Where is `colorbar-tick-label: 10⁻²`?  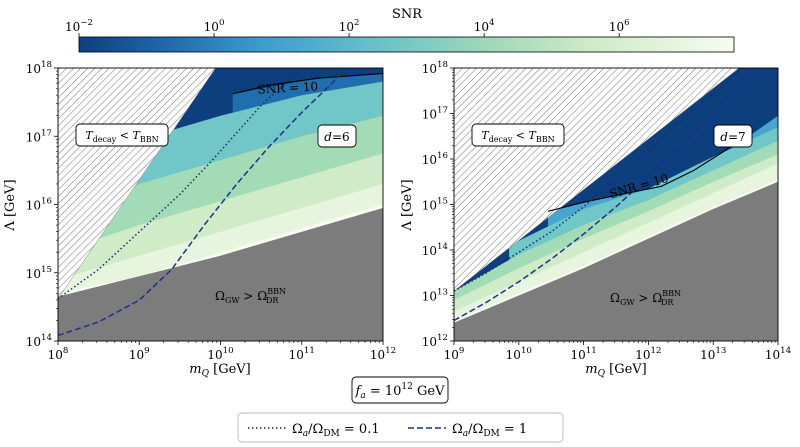 colorbar-tick-label: 10⁻² is located at coordinates (79, 26).